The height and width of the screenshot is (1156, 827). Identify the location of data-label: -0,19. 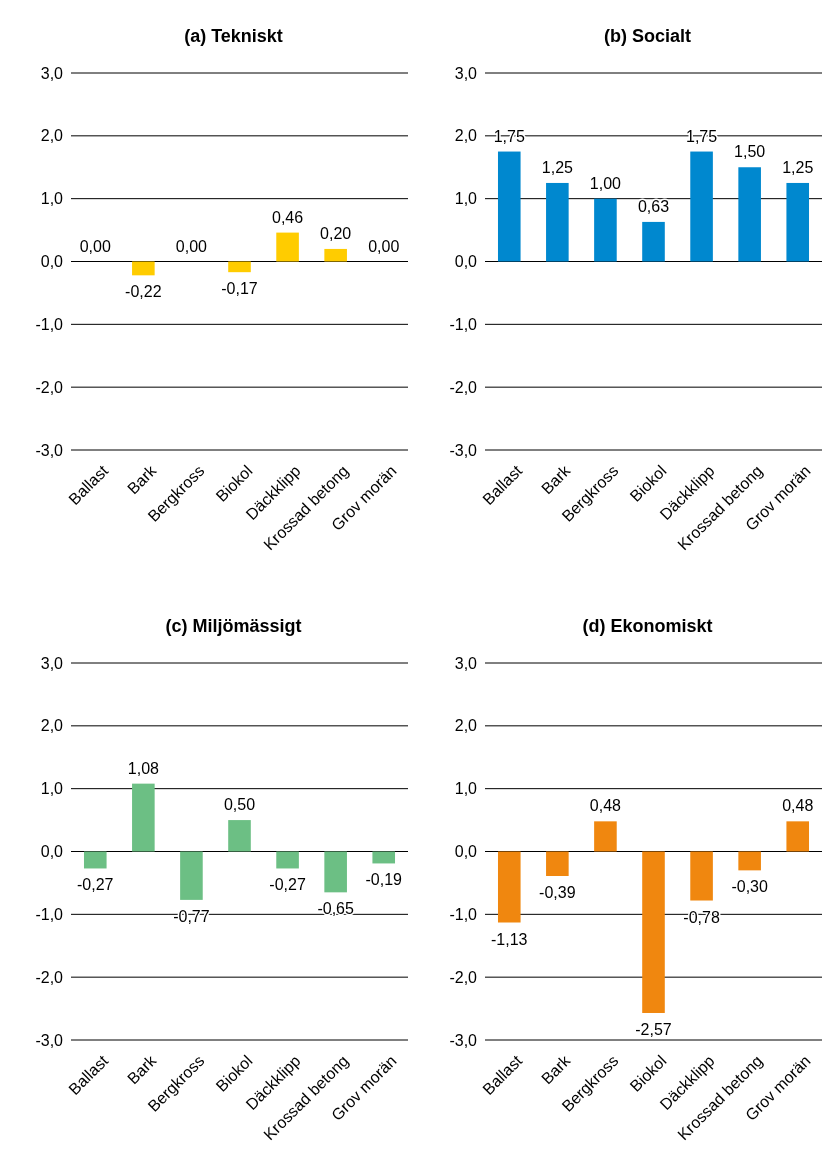
(384, 880).